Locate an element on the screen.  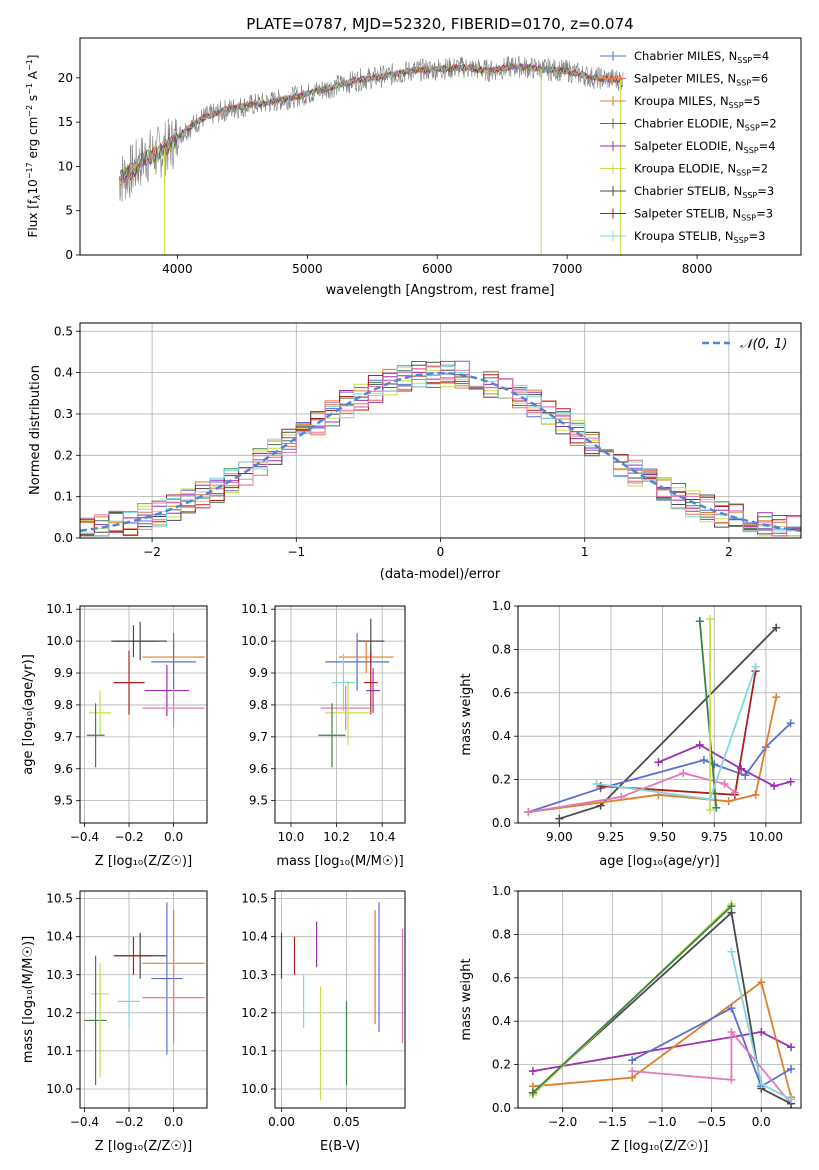
age-vs-mass-xtick-label: 10.2 is located at coordinates (336, 837).